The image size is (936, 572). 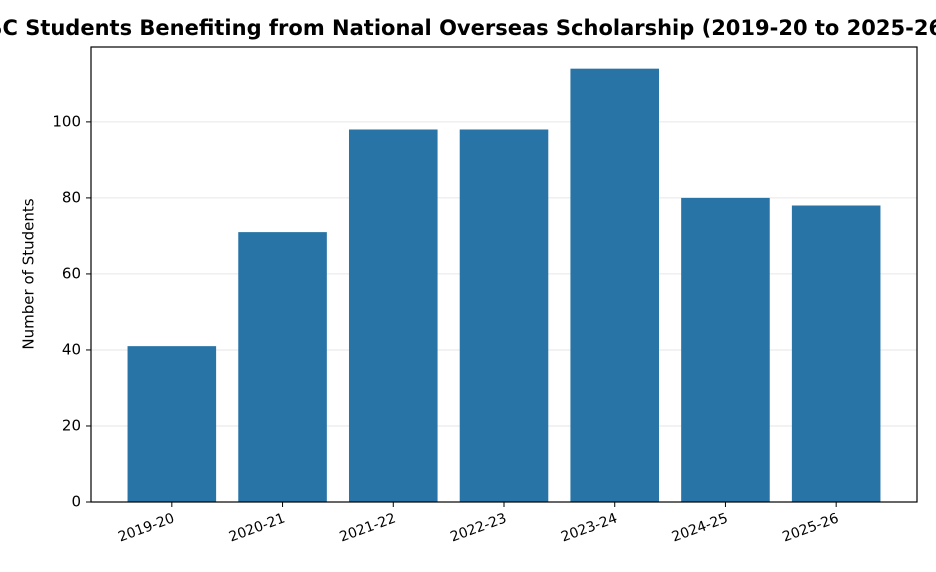 What do you see at coordinates (146, 527) in the screenshot?
I see `x-tick-label: 2019-20` at bounding box center [146, 527].